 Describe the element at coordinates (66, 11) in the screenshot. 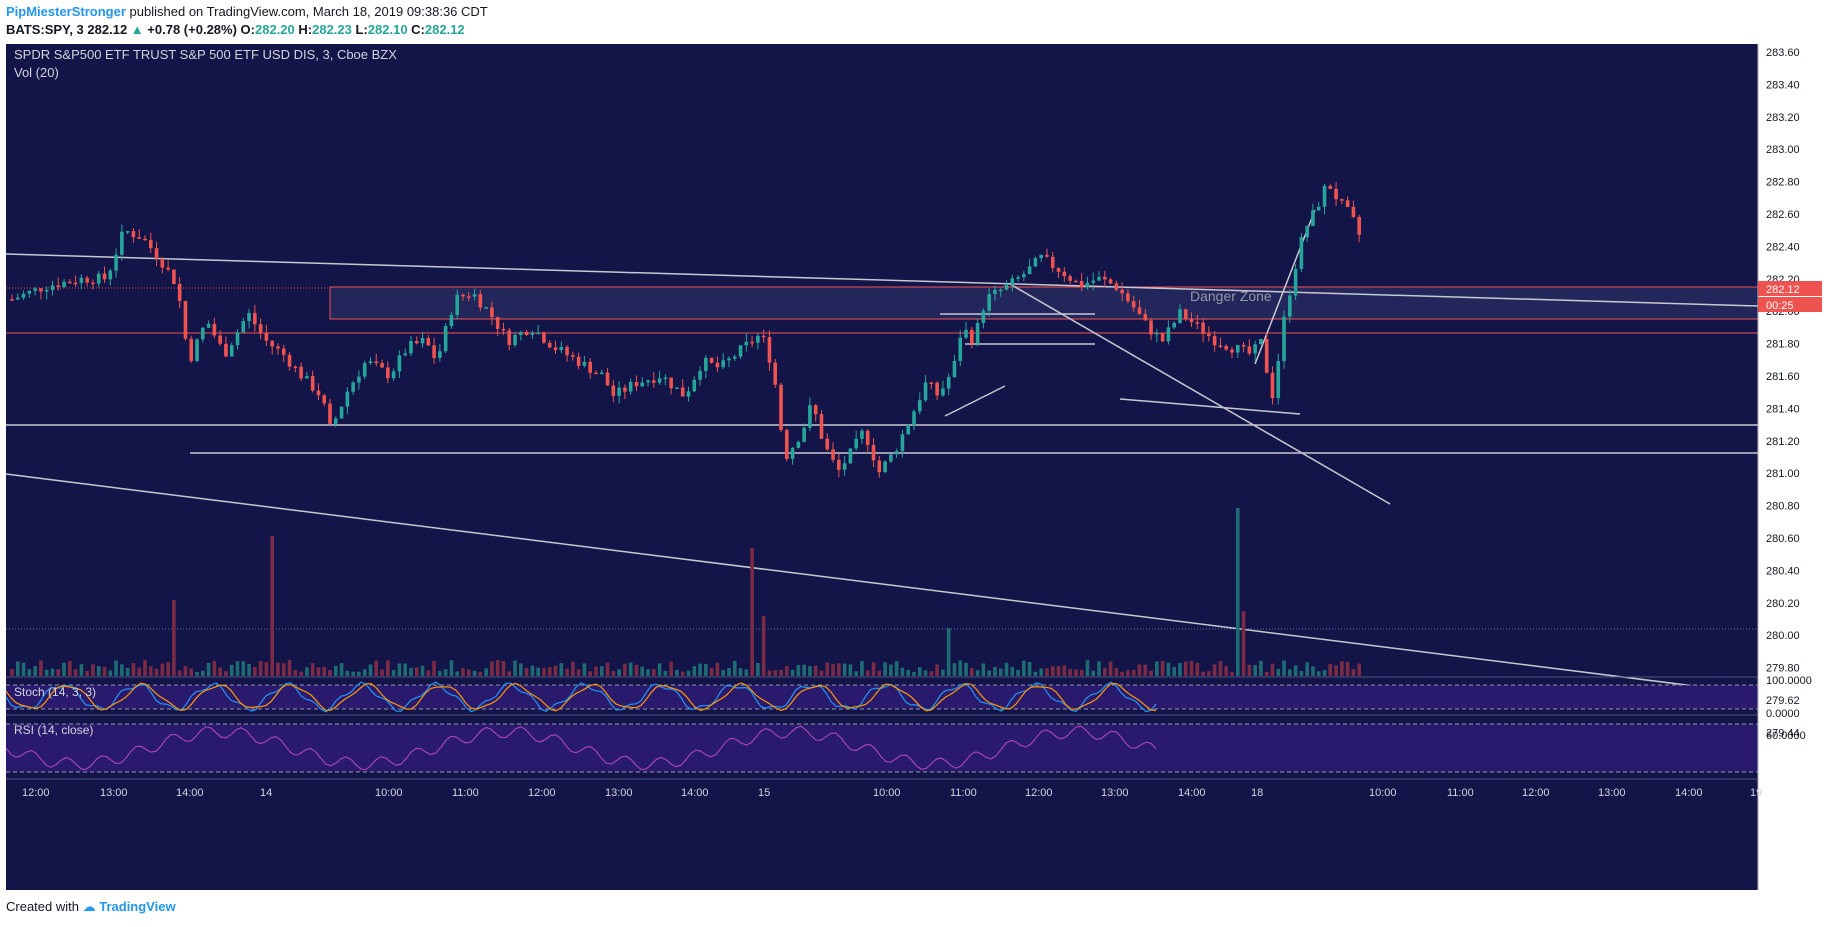

I see `author-link: PipMiesterStronger` at that location.